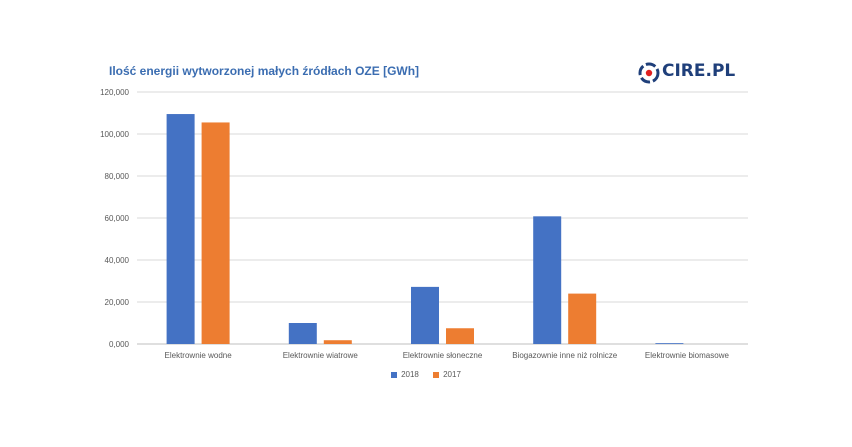 Image resolution: width=852 pixels, height=447 pixels. What do you see at coordinates (452, 374) in the screenshot?
I see `legend-label-2017: 2017` at bounding box center [452, 374].